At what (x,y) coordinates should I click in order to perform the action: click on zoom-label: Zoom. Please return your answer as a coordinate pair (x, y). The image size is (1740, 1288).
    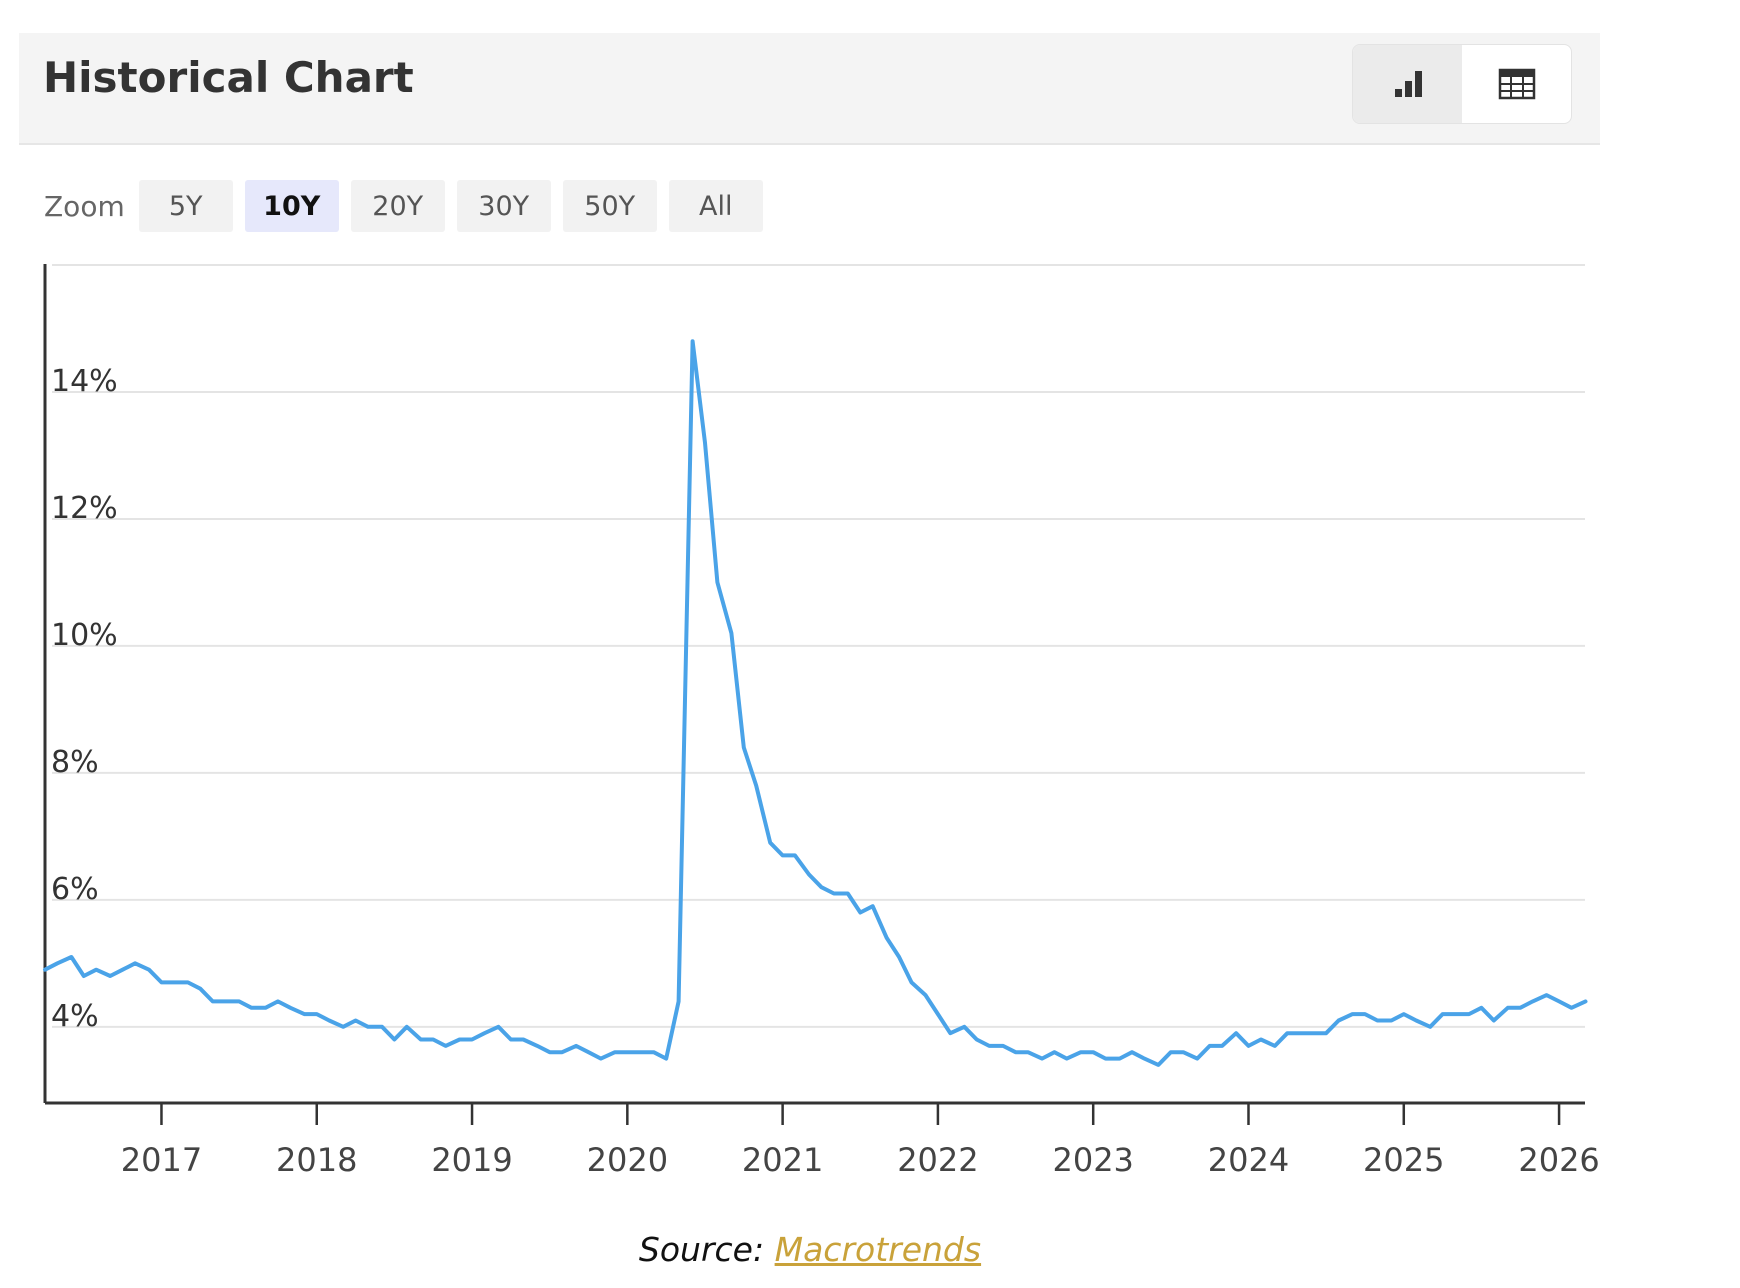
    Looking at the image, I should click on (84, 206).